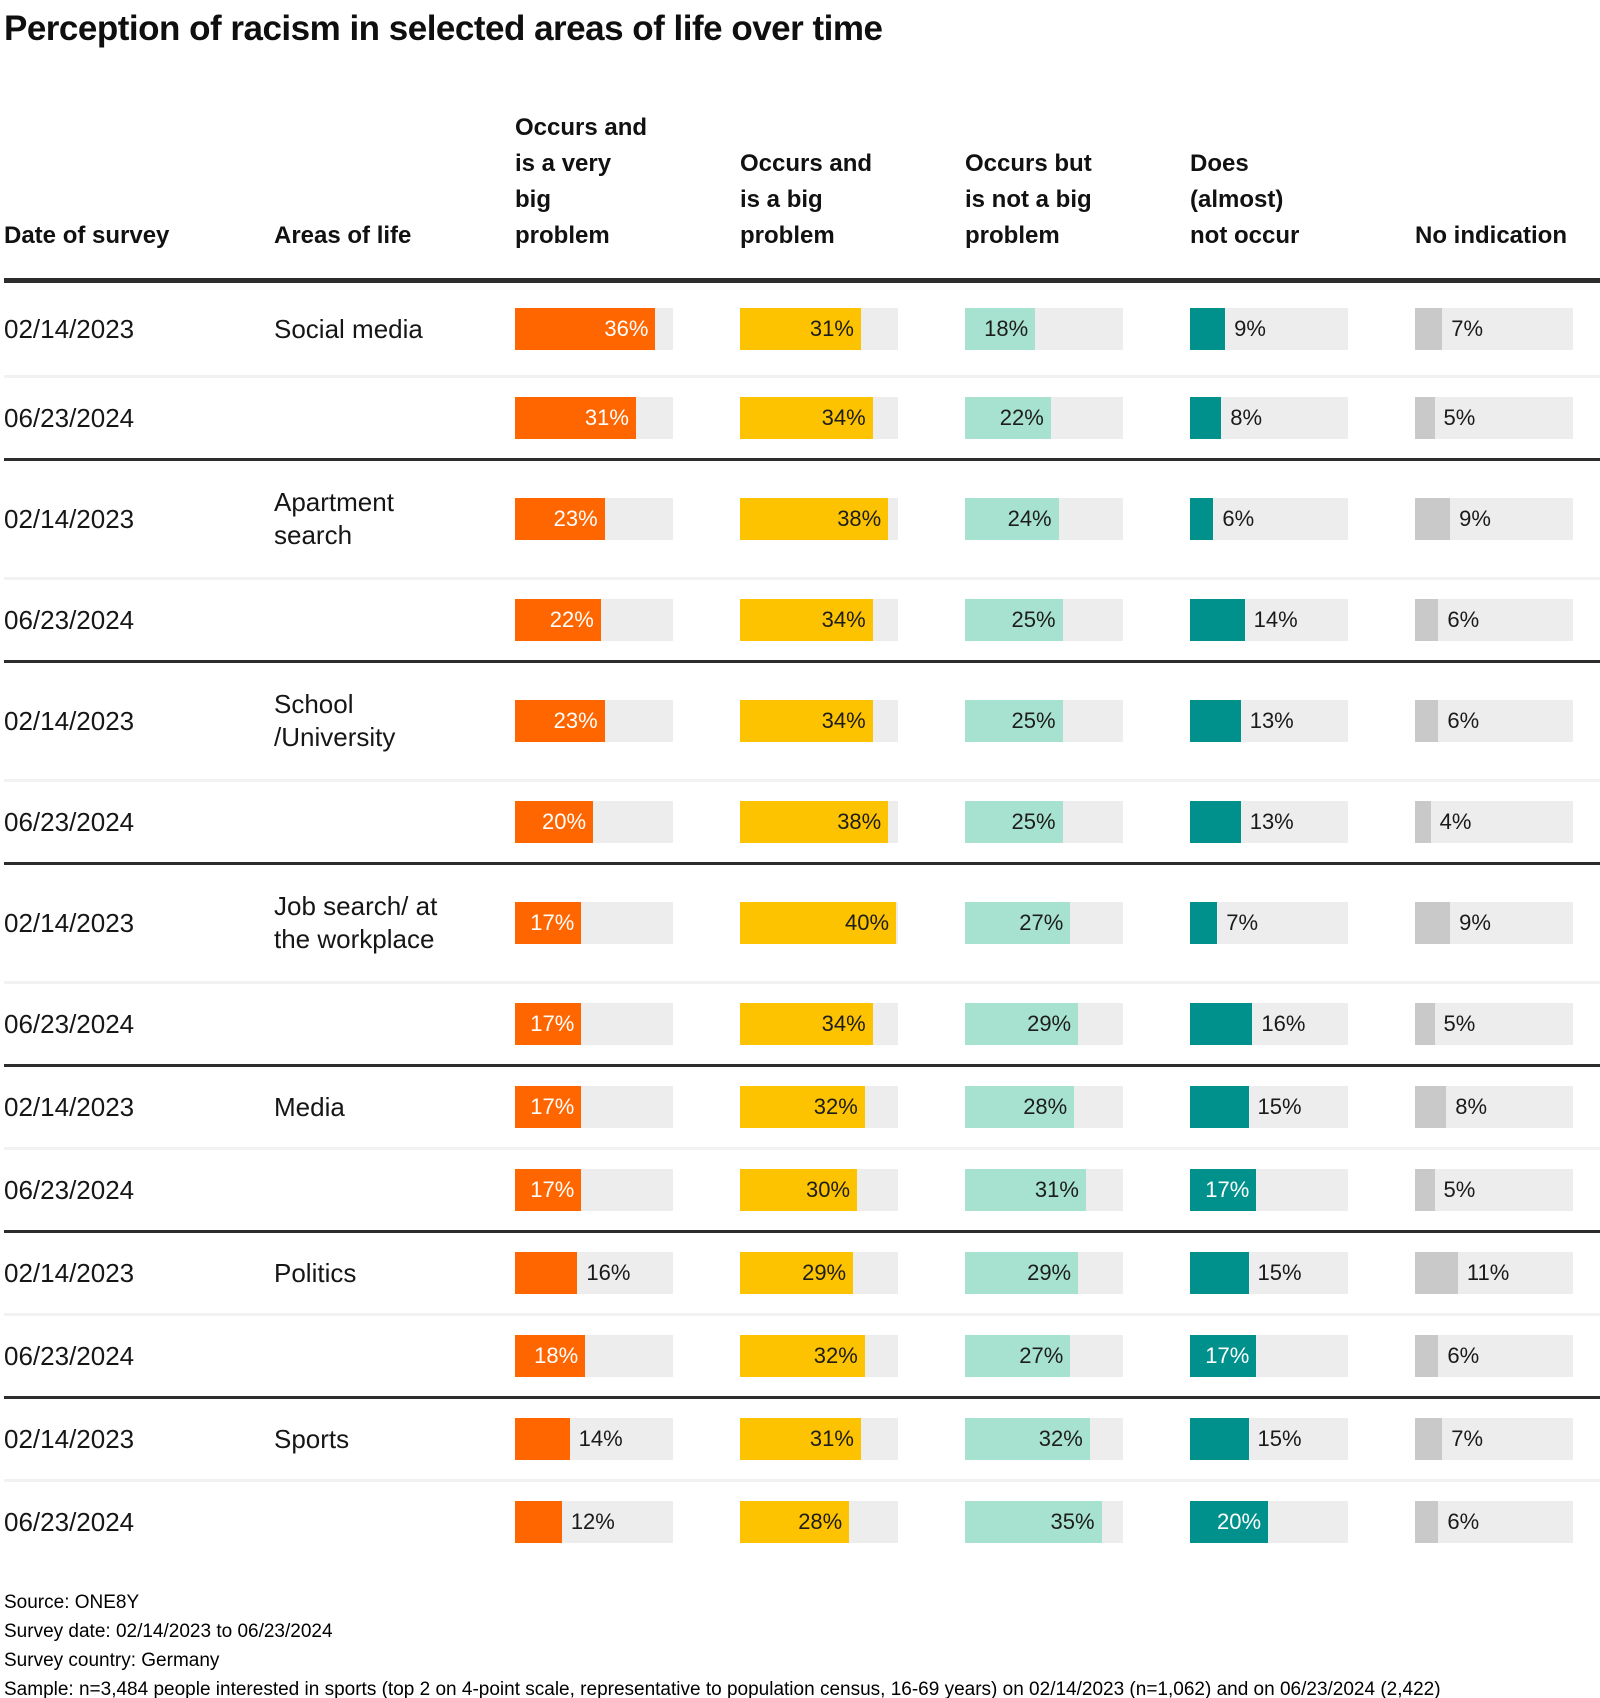  Describe the element at coordinates (1494, 1107) in the screenshot. I see `bar-track: 8%` at that location.